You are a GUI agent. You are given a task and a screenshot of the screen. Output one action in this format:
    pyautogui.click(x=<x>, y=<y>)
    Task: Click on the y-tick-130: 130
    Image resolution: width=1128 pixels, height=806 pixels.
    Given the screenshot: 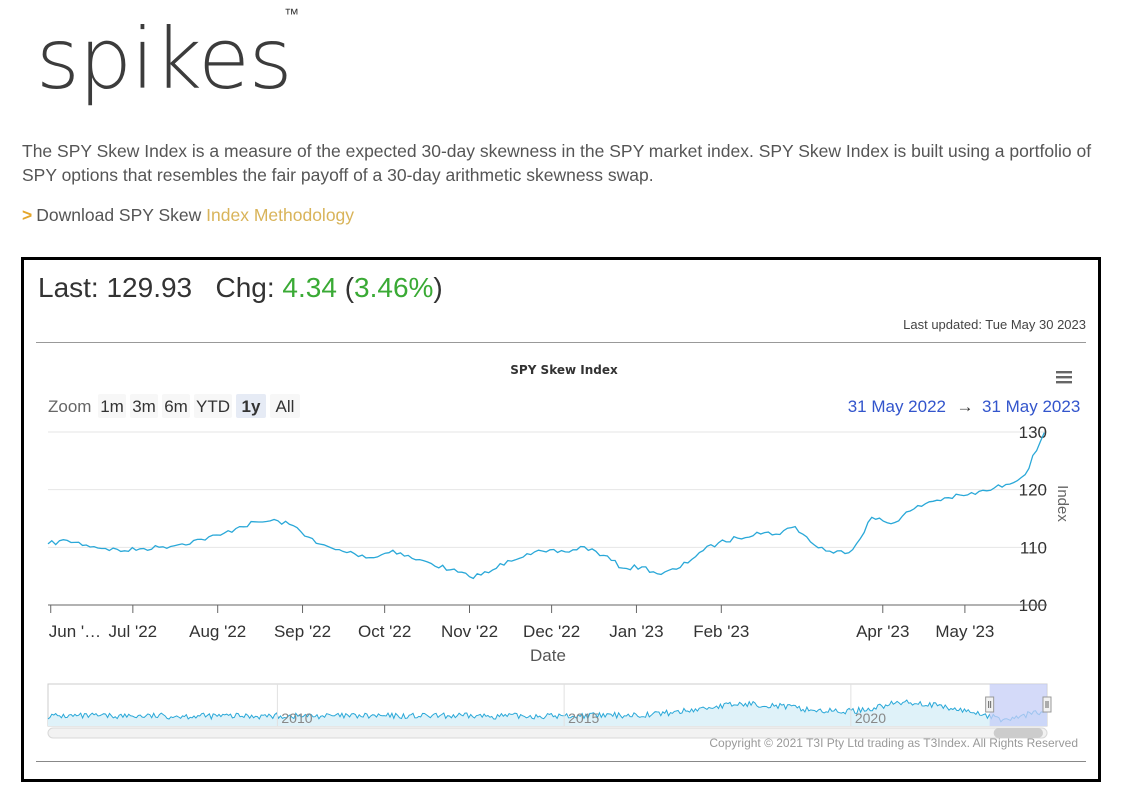 What is the action you would take?
    pyautogui.click(x=1033, y=432)
    